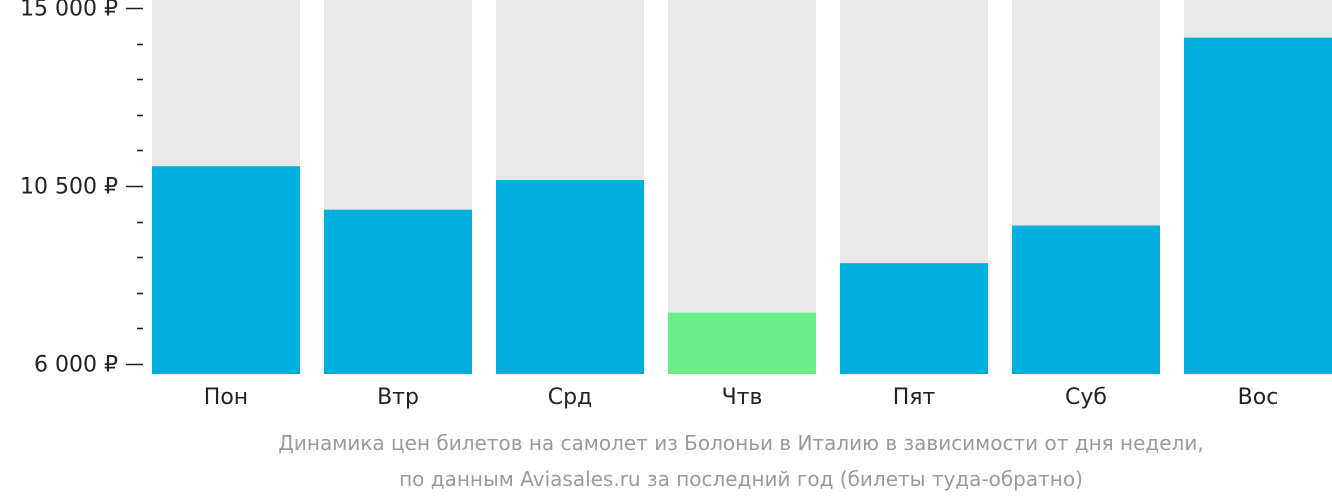  Describe the element at coordinates (914, 397) in the screenshot. I see `x-category-label: Пят` at that location.